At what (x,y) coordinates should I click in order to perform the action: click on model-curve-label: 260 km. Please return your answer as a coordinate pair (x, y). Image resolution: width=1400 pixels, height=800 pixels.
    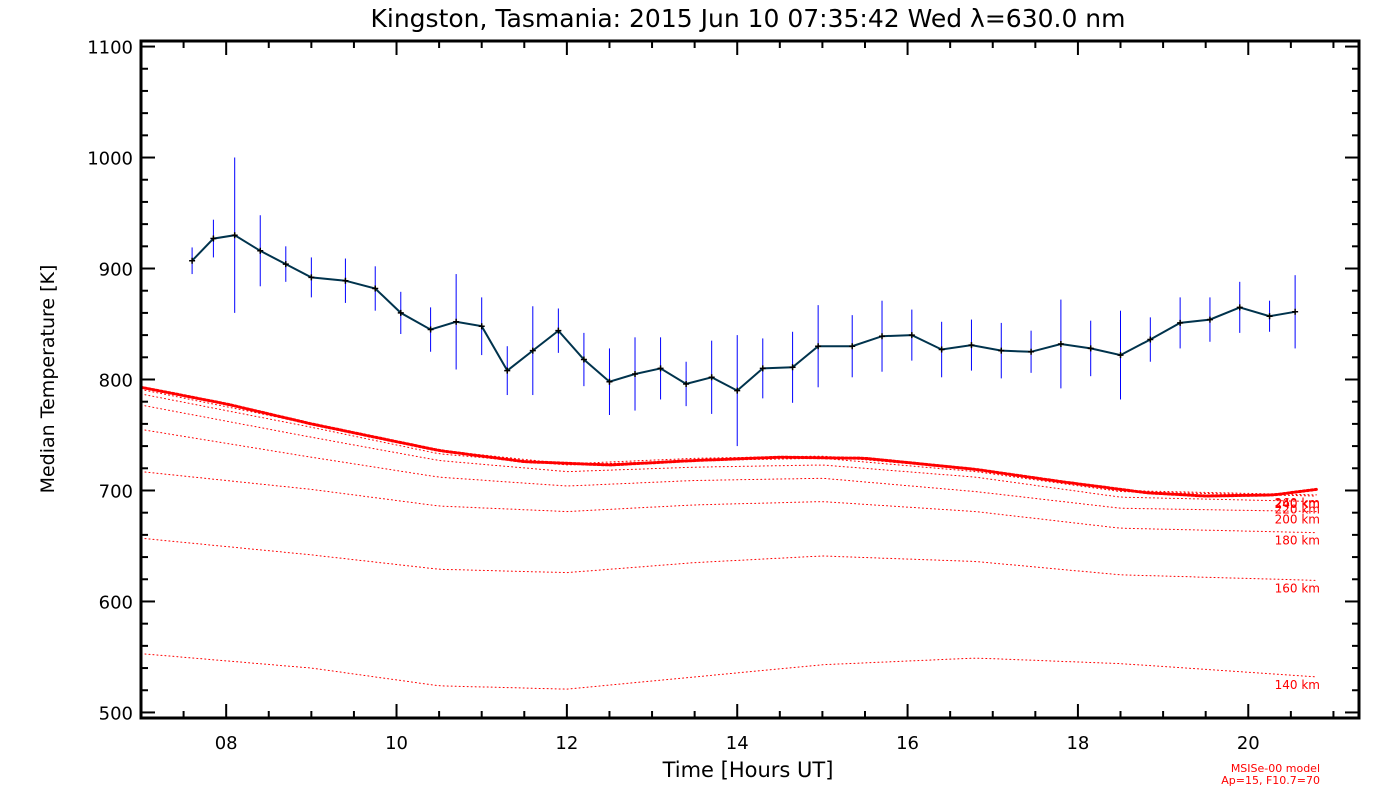
    Looking at the image, I should click on (1297, 503).